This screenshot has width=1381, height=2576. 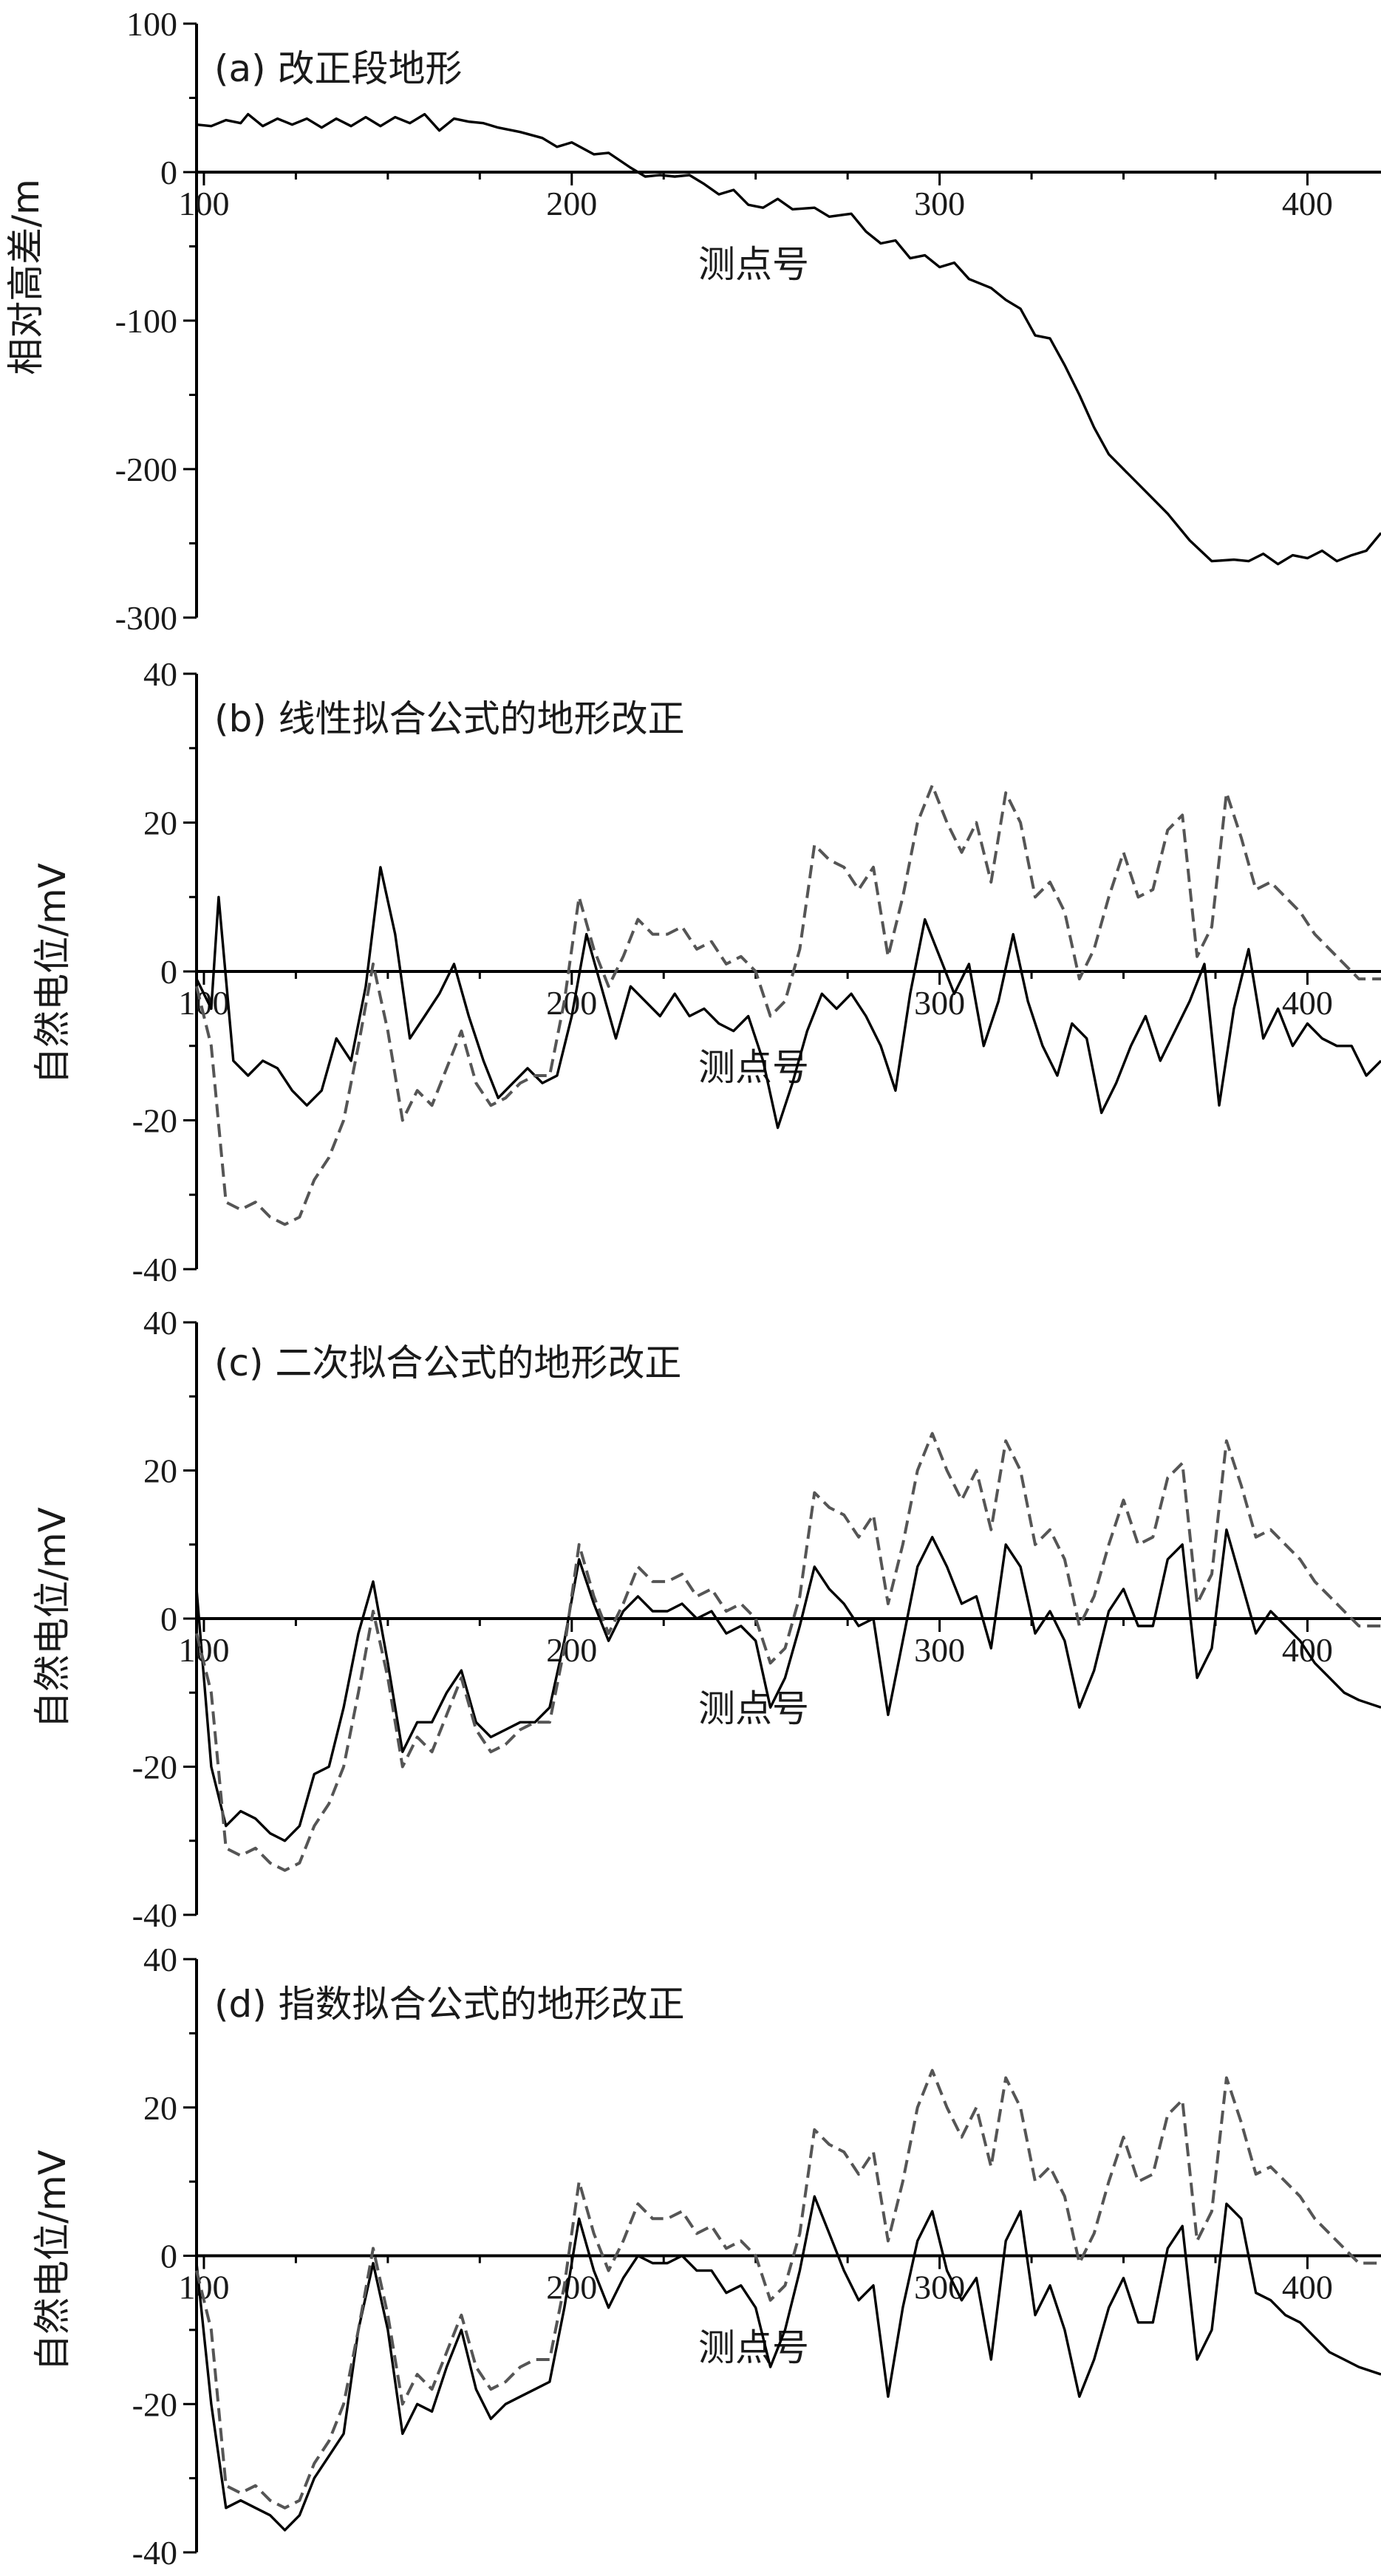 I want to click on panel-b-xlabel: 测点号, so click(x=754, y=1067).